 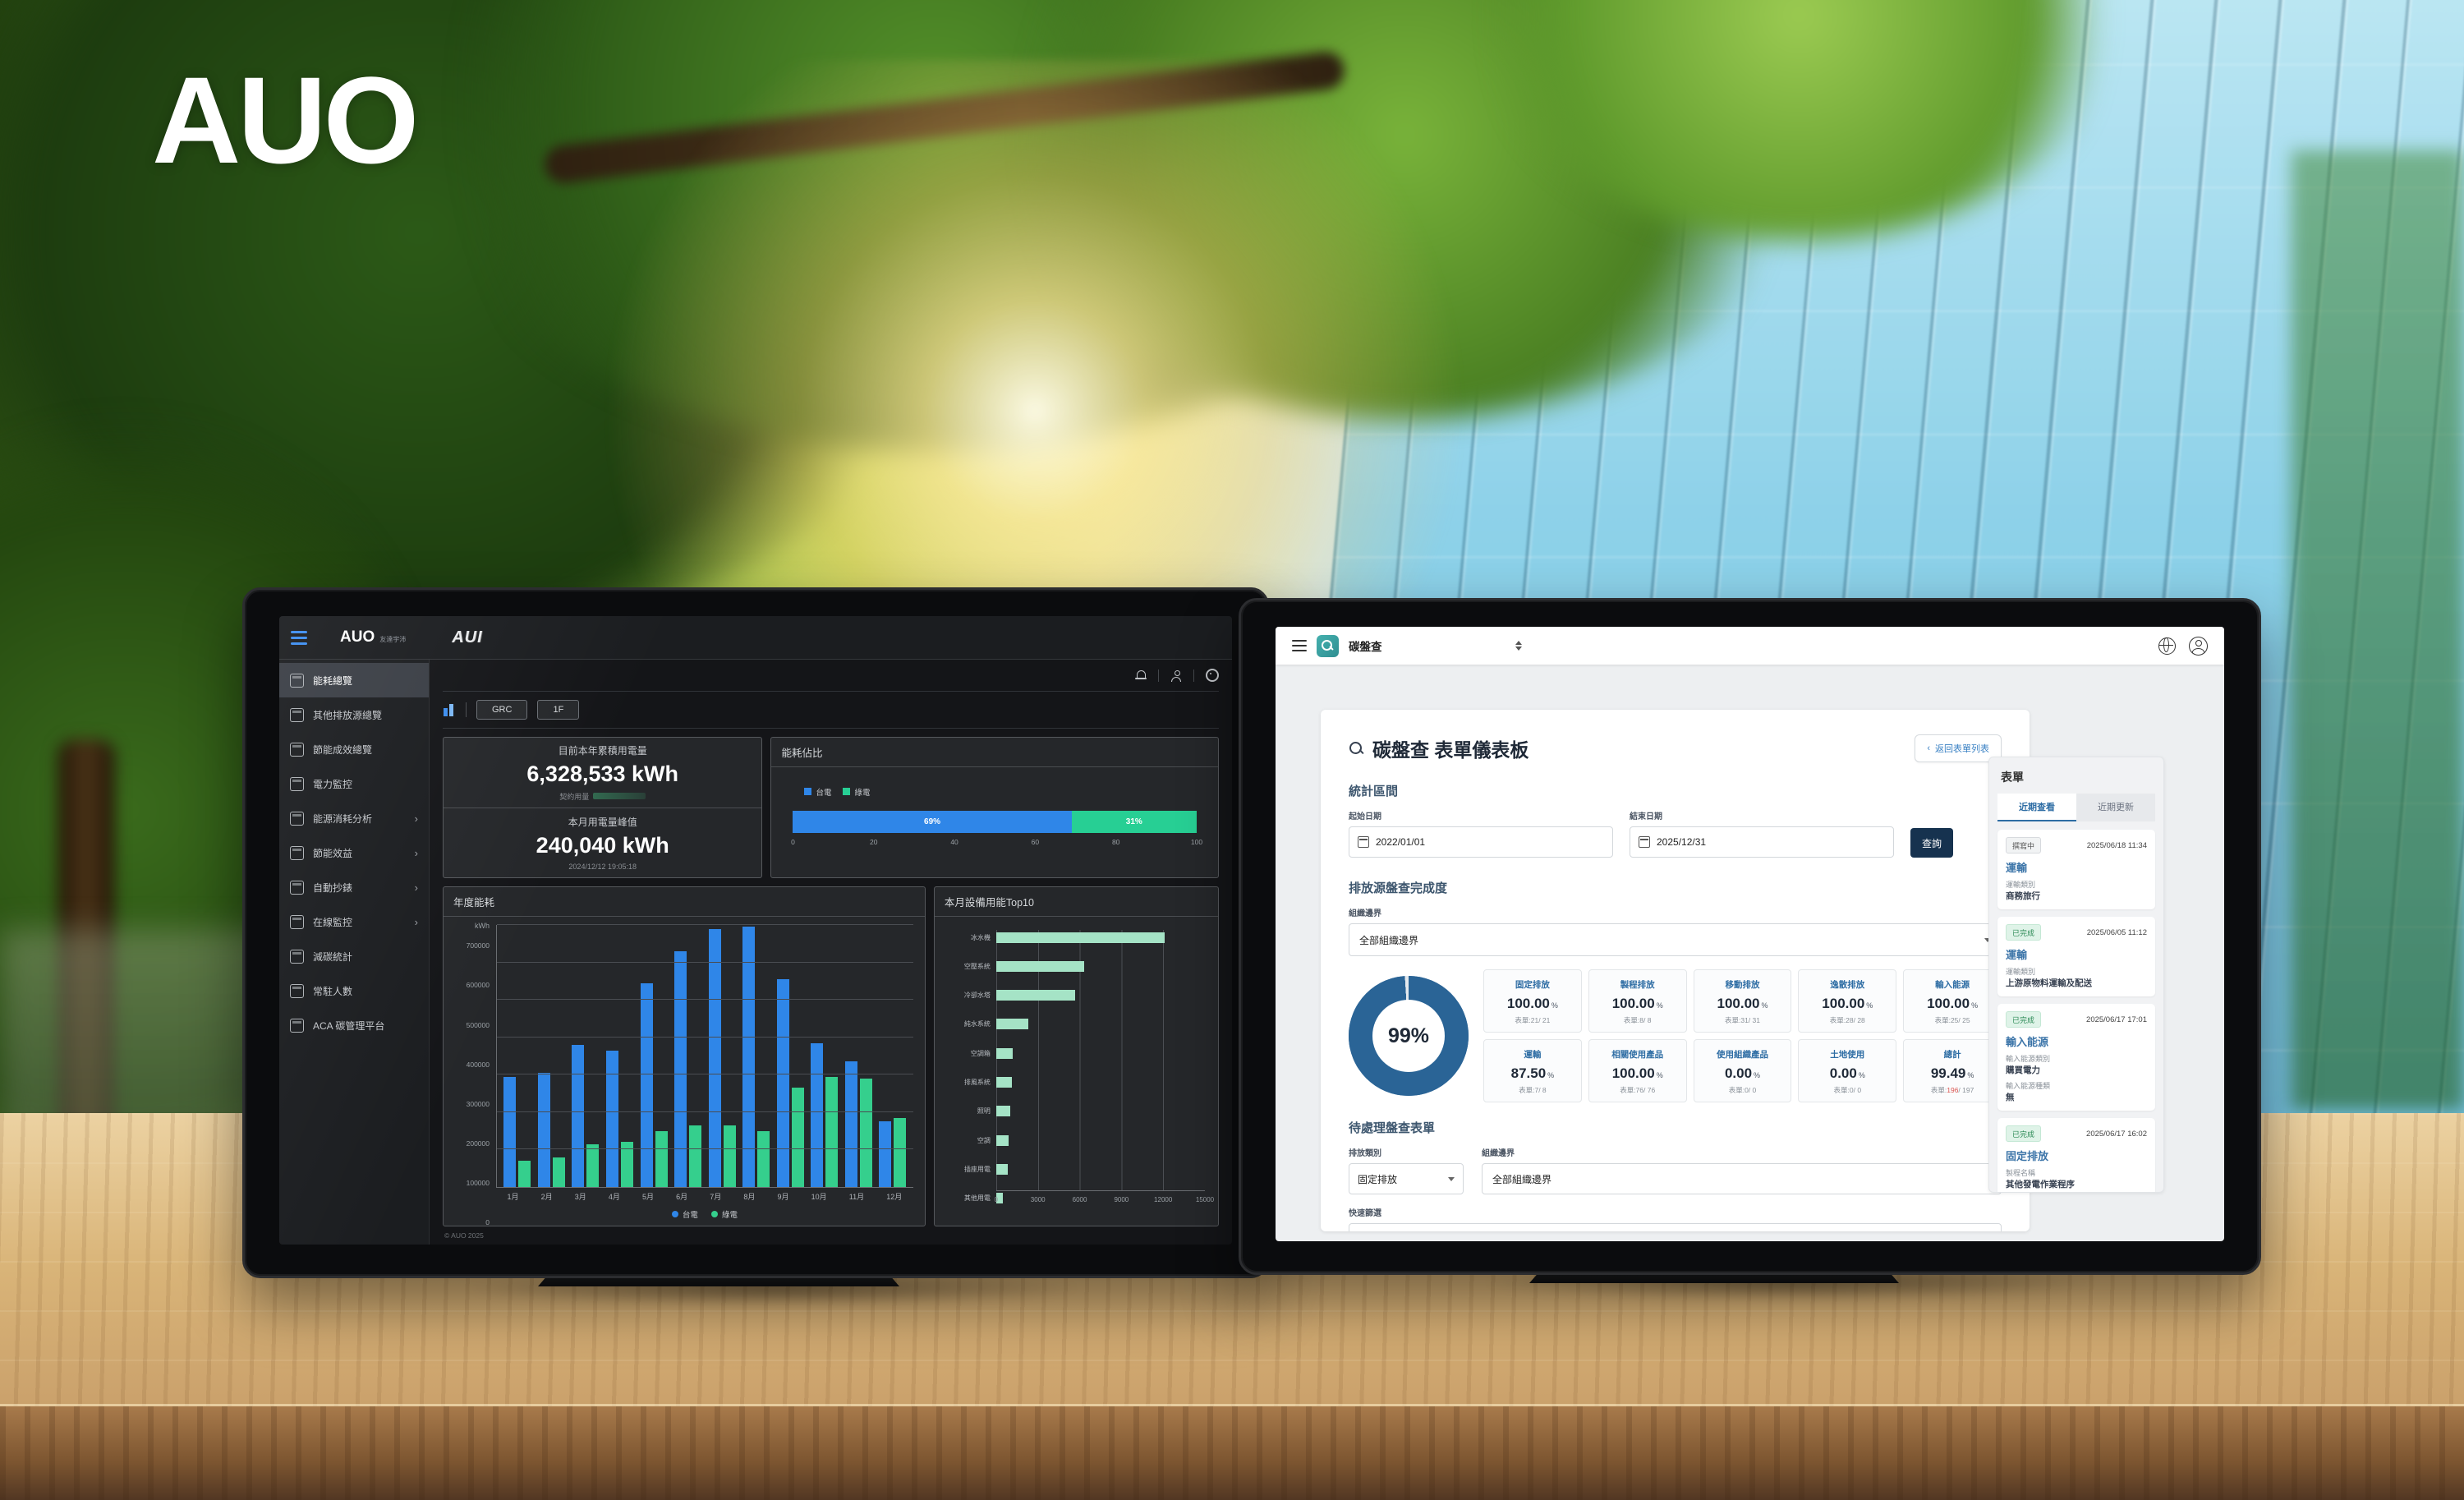 I want to click on form-date: 2025/06/18 11:34, so click(x=2116, y=845).